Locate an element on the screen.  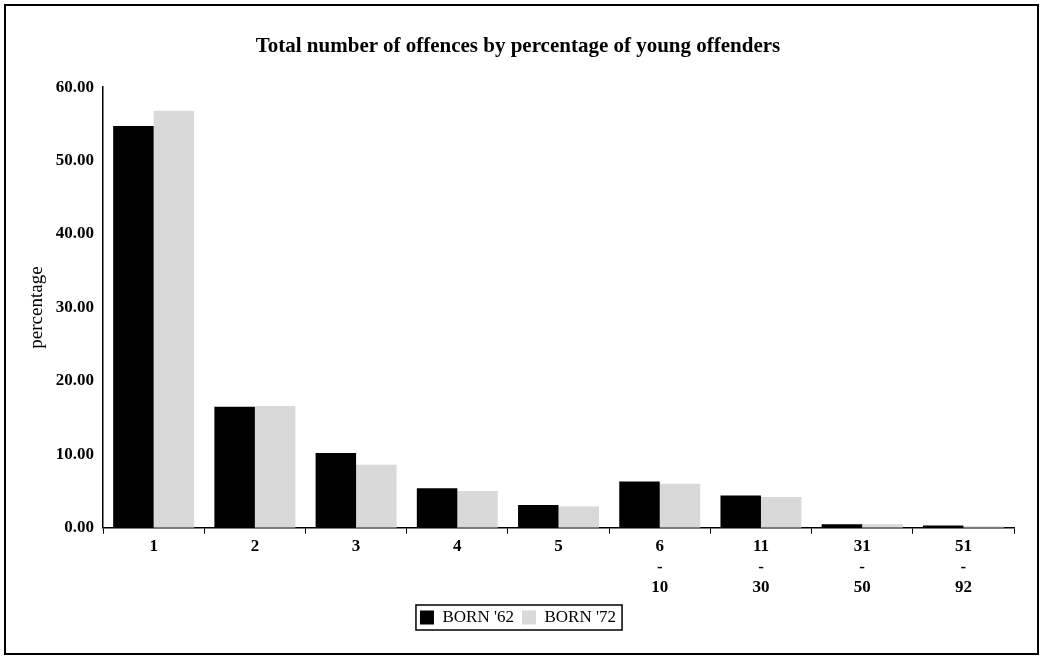
x-tick-label: 4 is located at coordinates (458, 546).